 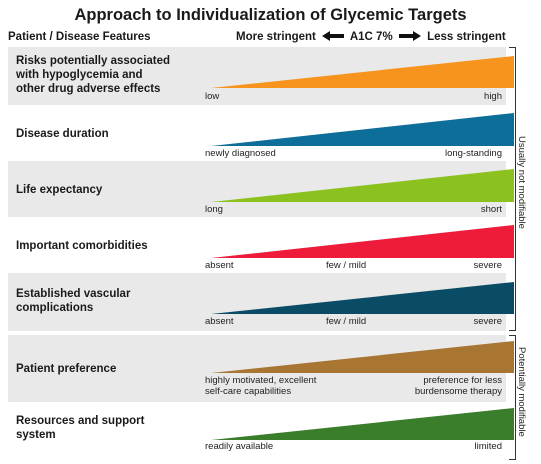 What do you see at coordinates (512, 397) in the screenshot?
I see `modifiable-bracket` at bounding box center [512, 397].